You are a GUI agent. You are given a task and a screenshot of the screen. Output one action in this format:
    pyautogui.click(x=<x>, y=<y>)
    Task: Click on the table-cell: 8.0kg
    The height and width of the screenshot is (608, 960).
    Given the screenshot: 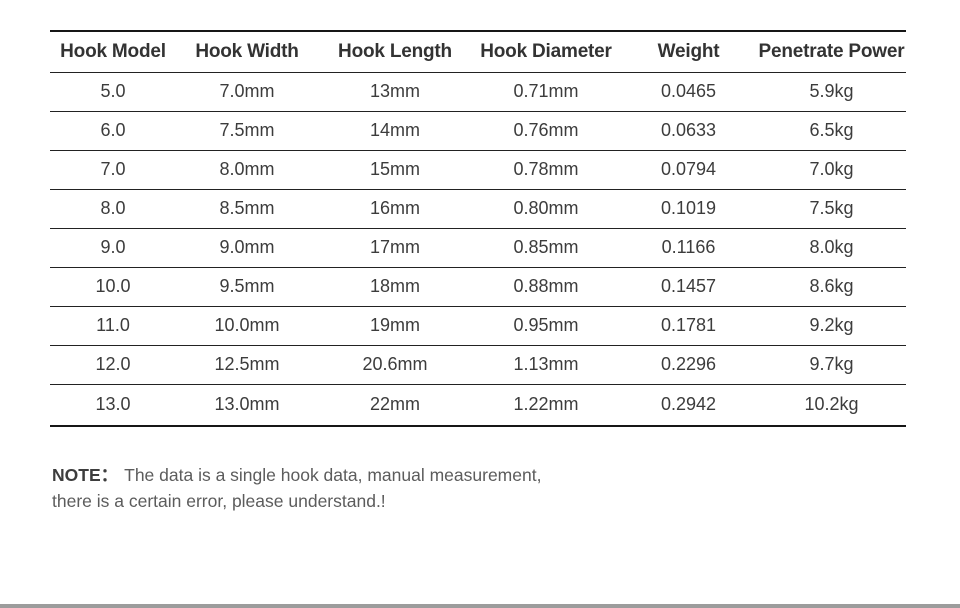 What is the action you would take?
    pyautogui.click(x=831, y=247)
    